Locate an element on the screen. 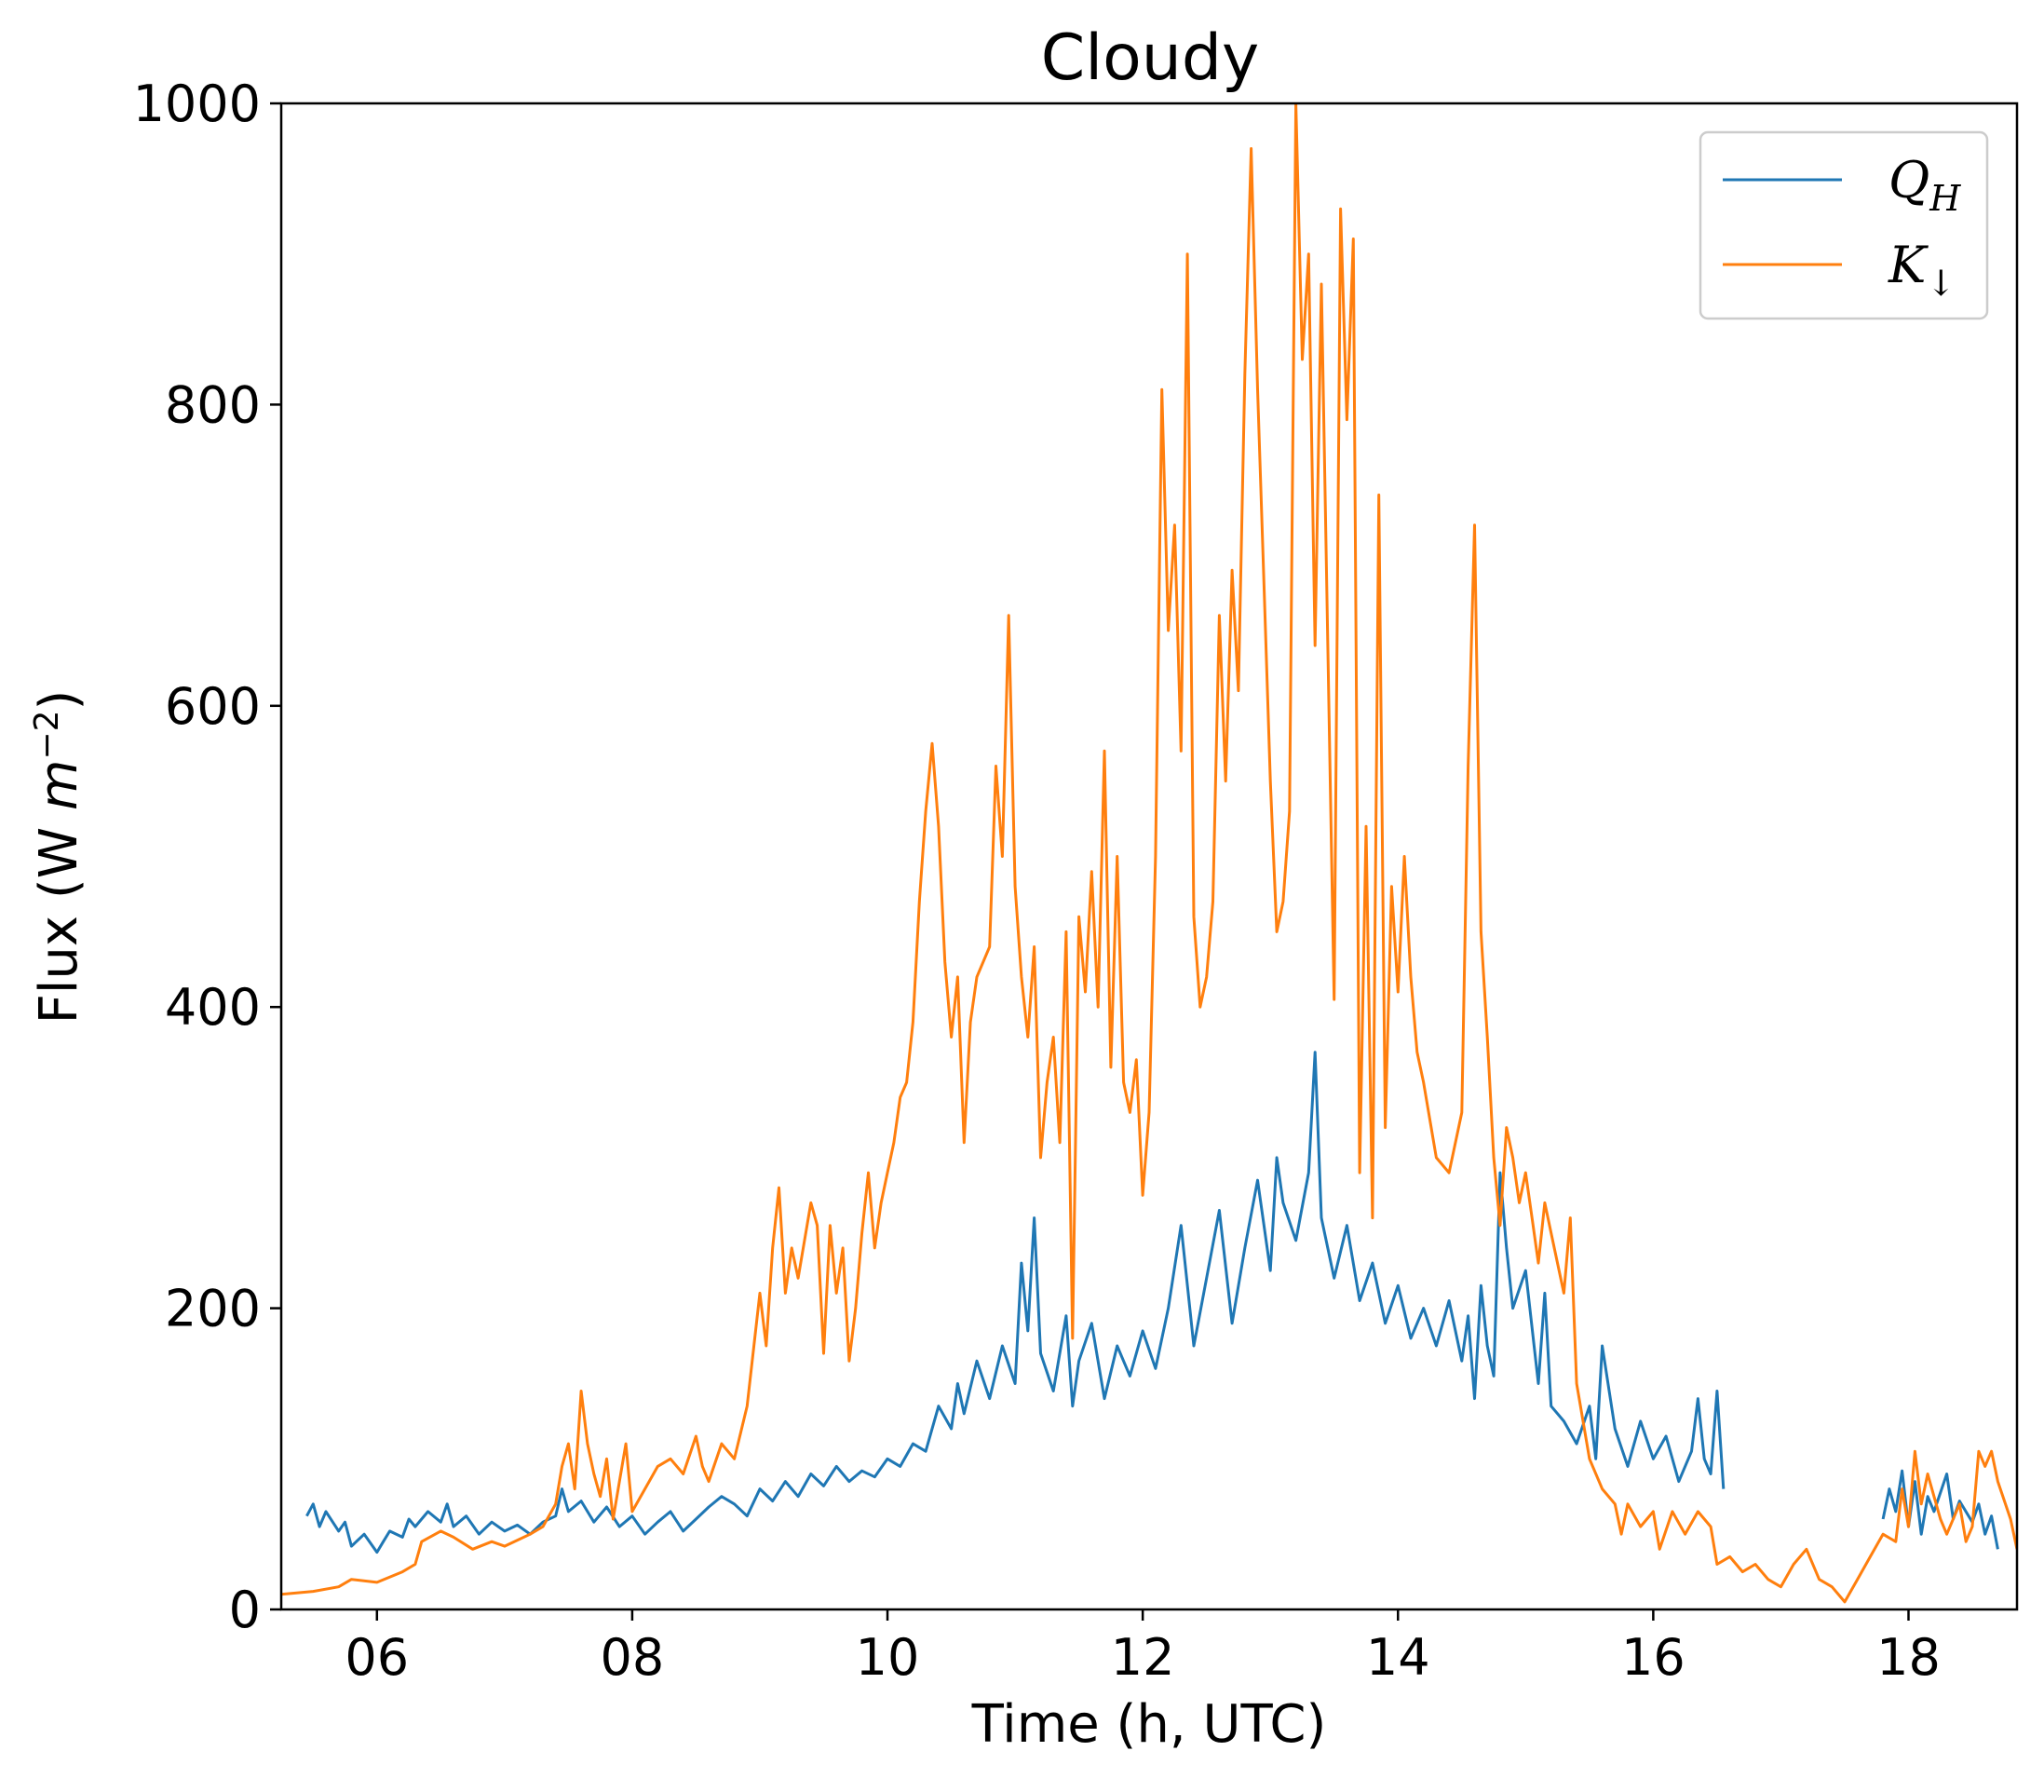 The width and height of the screenshot is (2044, 1792). y-tick-label: 600 is located at coordinates (213, 706).